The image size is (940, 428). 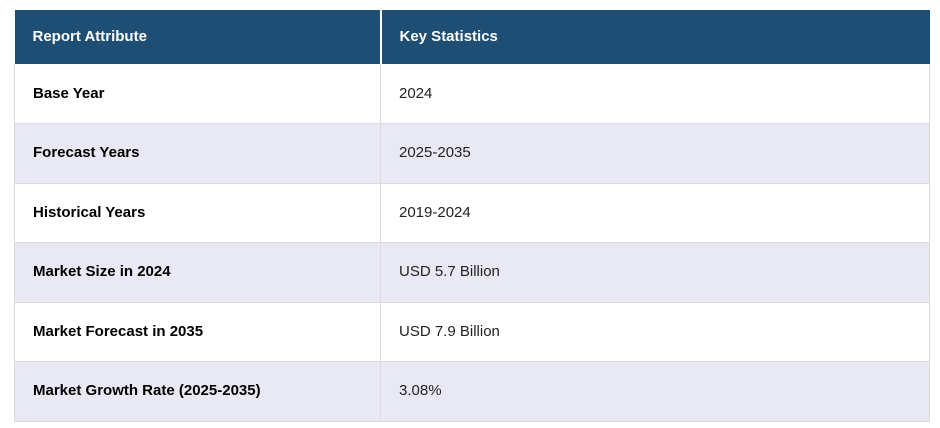 I want to click on row-attribute: Base Year, so click(x=197, y=94).